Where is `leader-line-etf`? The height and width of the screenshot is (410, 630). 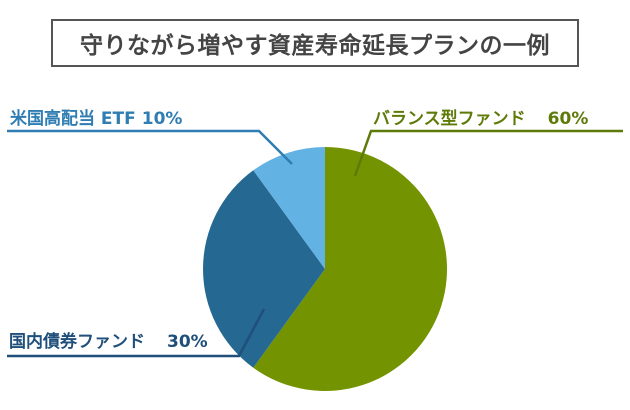 leader-line-etf is located at coordinates (150, 147).